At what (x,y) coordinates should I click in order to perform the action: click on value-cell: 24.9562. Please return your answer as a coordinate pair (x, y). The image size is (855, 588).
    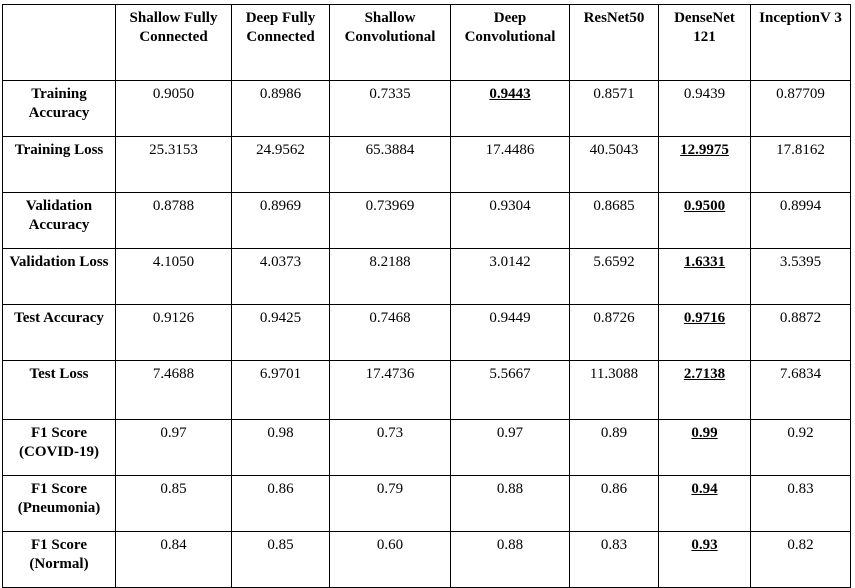
    Looking at the image, I should click on (280, 164).